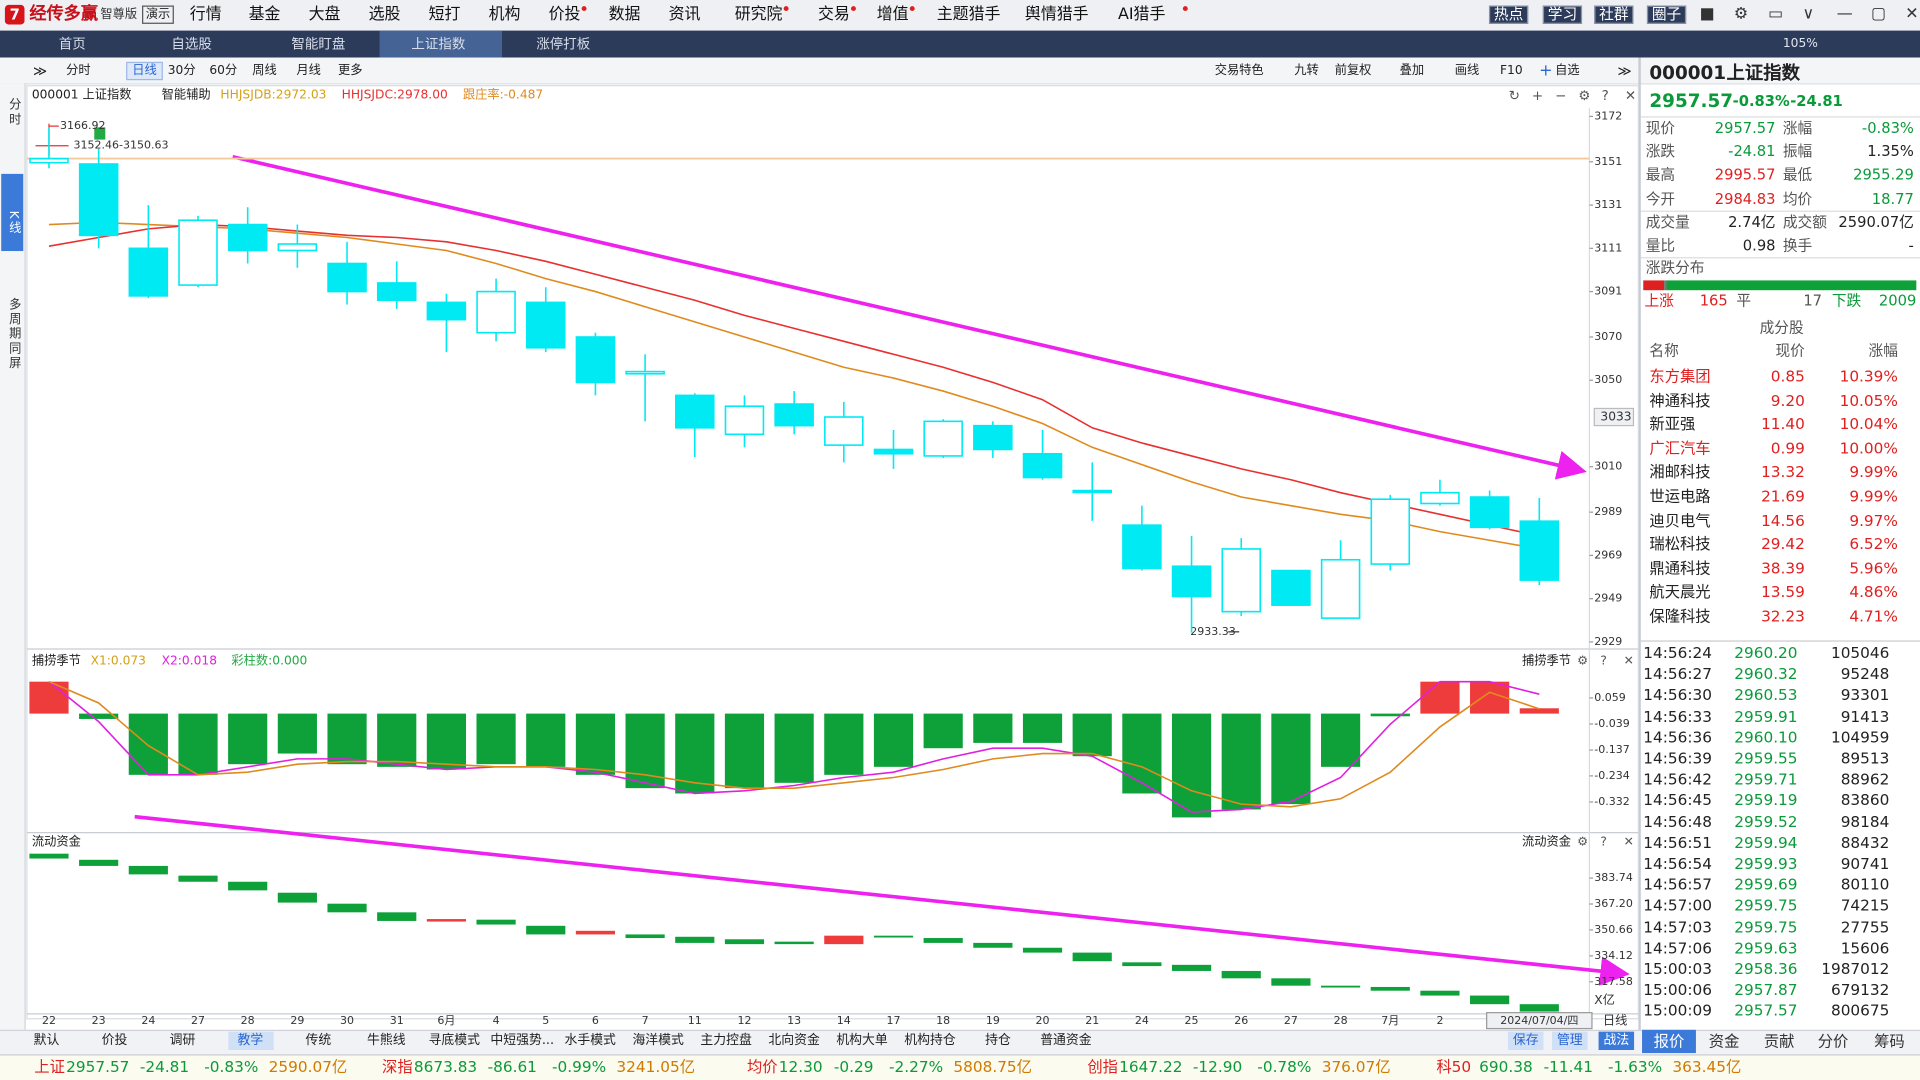  Describe the element at coordinates (1440, 993) in the screenshot. I see `fund-bar` at that location.